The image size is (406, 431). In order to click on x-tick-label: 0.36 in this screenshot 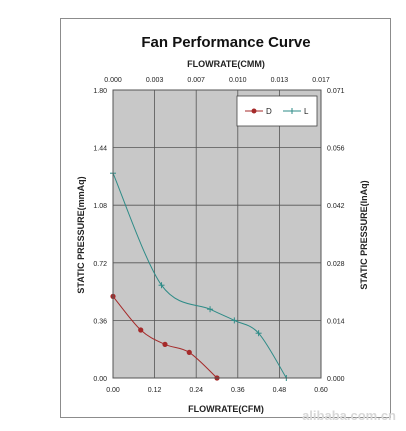, I will do `click(238, 390)`.